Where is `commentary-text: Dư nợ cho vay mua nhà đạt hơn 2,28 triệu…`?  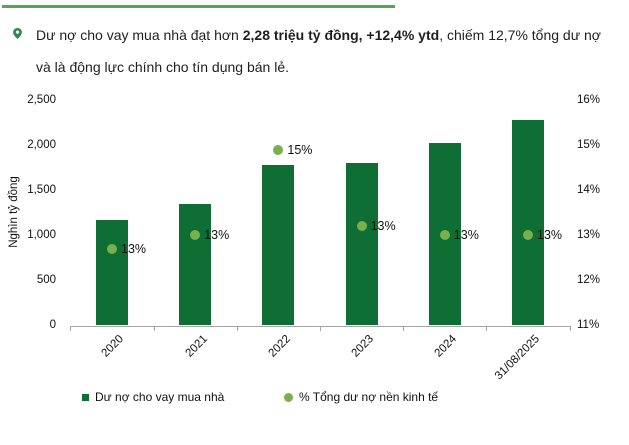 commentary-text: Dư nợ cho vay mua nhà đạt hơn 2,28 triệu… is located at coordinates (323, 51).